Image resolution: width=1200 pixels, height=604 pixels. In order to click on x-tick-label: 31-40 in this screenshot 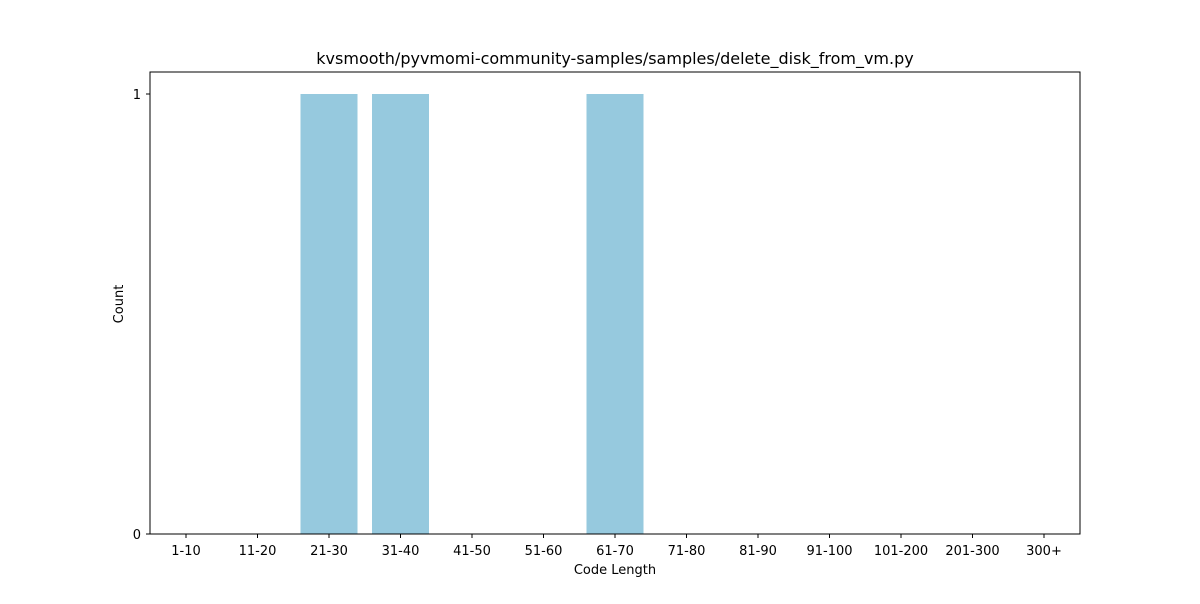, I will do `click(401, 551)`.